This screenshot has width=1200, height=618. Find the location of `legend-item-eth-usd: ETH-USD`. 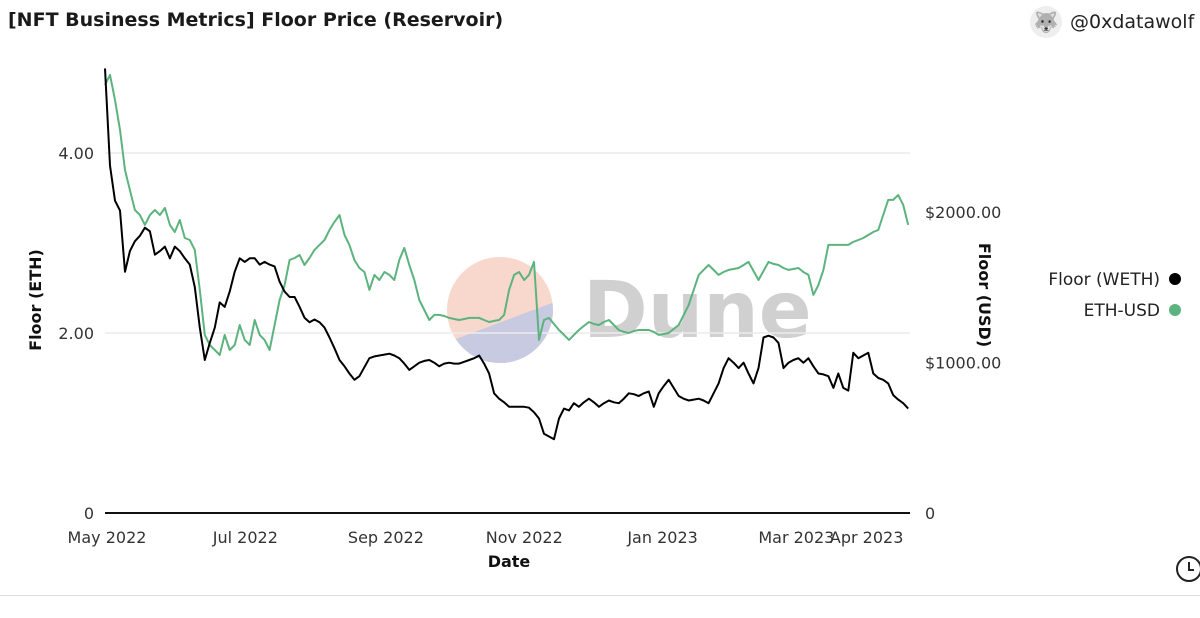

legend-item-eth-usd: ETH-USD is located at coordinates (1132, 311).